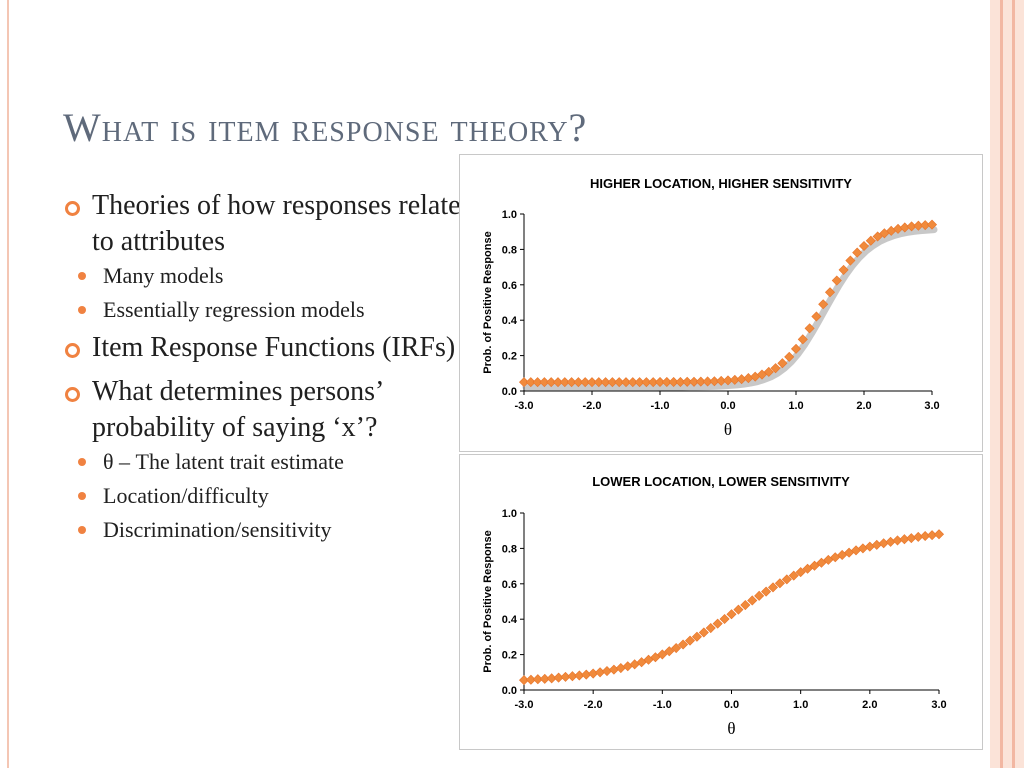  What do you see at coordinates (186, 495) in the screenshot?
I see `sub-bullet-text: Location/difficulty` at bounding box center [186, 495].